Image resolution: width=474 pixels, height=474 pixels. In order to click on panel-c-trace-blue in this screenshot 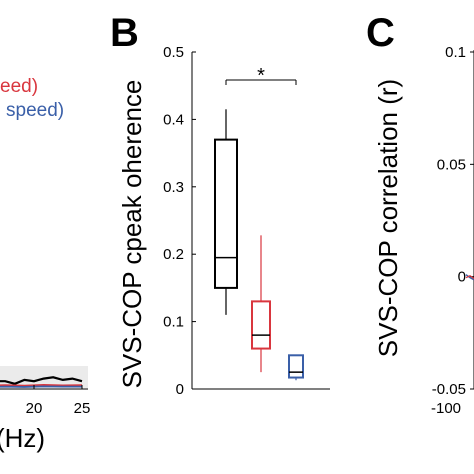, I will do `click(469, 277)`.